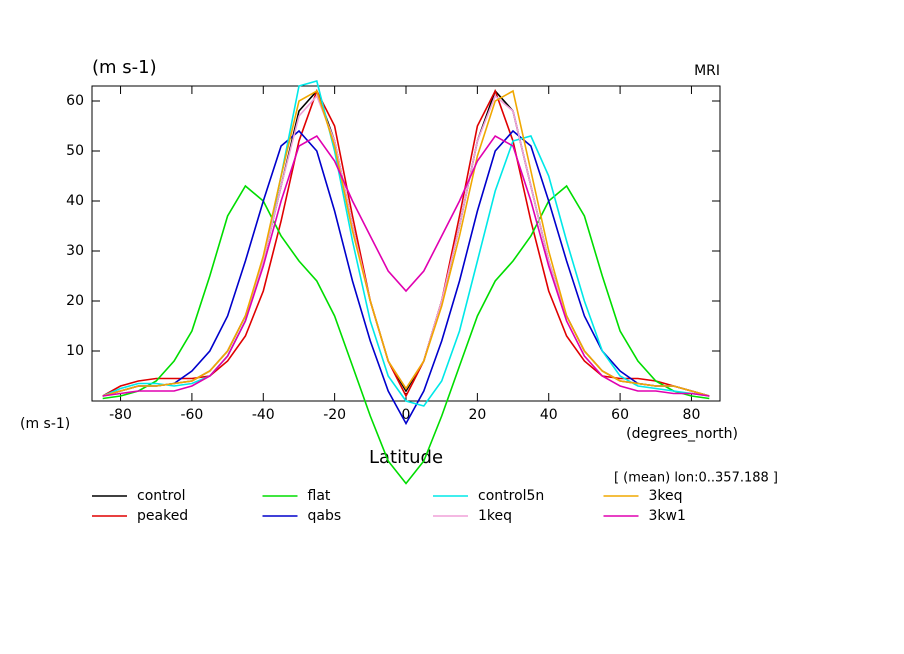 The image size is (904, 654). What do you see at coordinates (75, 151) in the screenshot?
I see `y-tick-label: 50` at bounding box center [75, 151].